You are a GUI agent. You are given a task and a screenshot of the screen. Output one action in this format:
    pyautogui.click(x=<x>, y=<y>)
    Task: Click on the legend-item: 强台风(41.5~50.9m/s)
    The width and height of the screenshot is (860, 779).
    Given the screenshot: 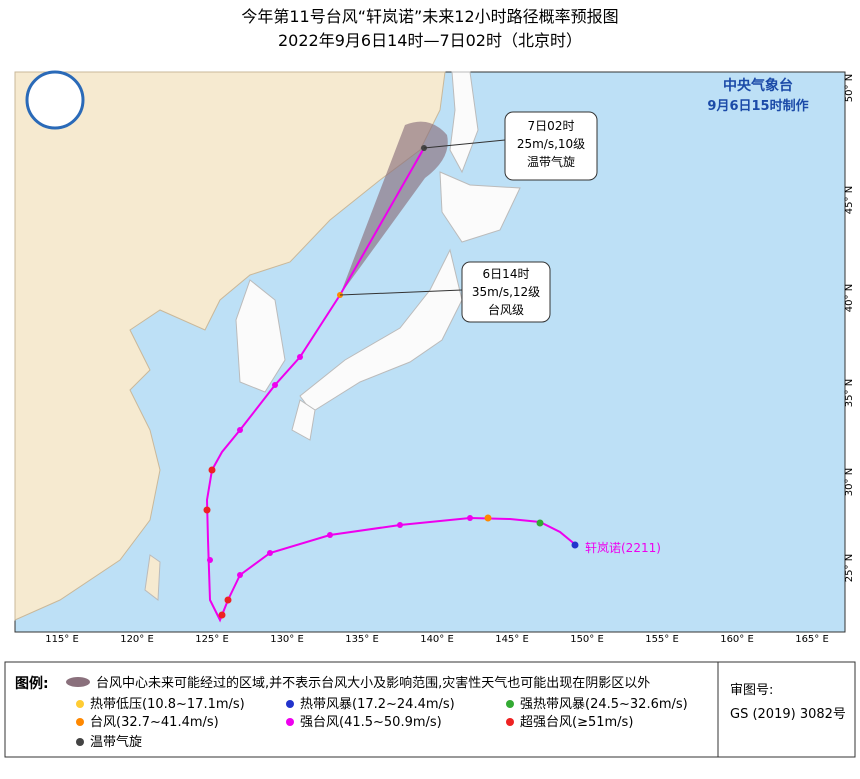 What is the action you would take?
    pyautogui.click(x=371, y=722)
    